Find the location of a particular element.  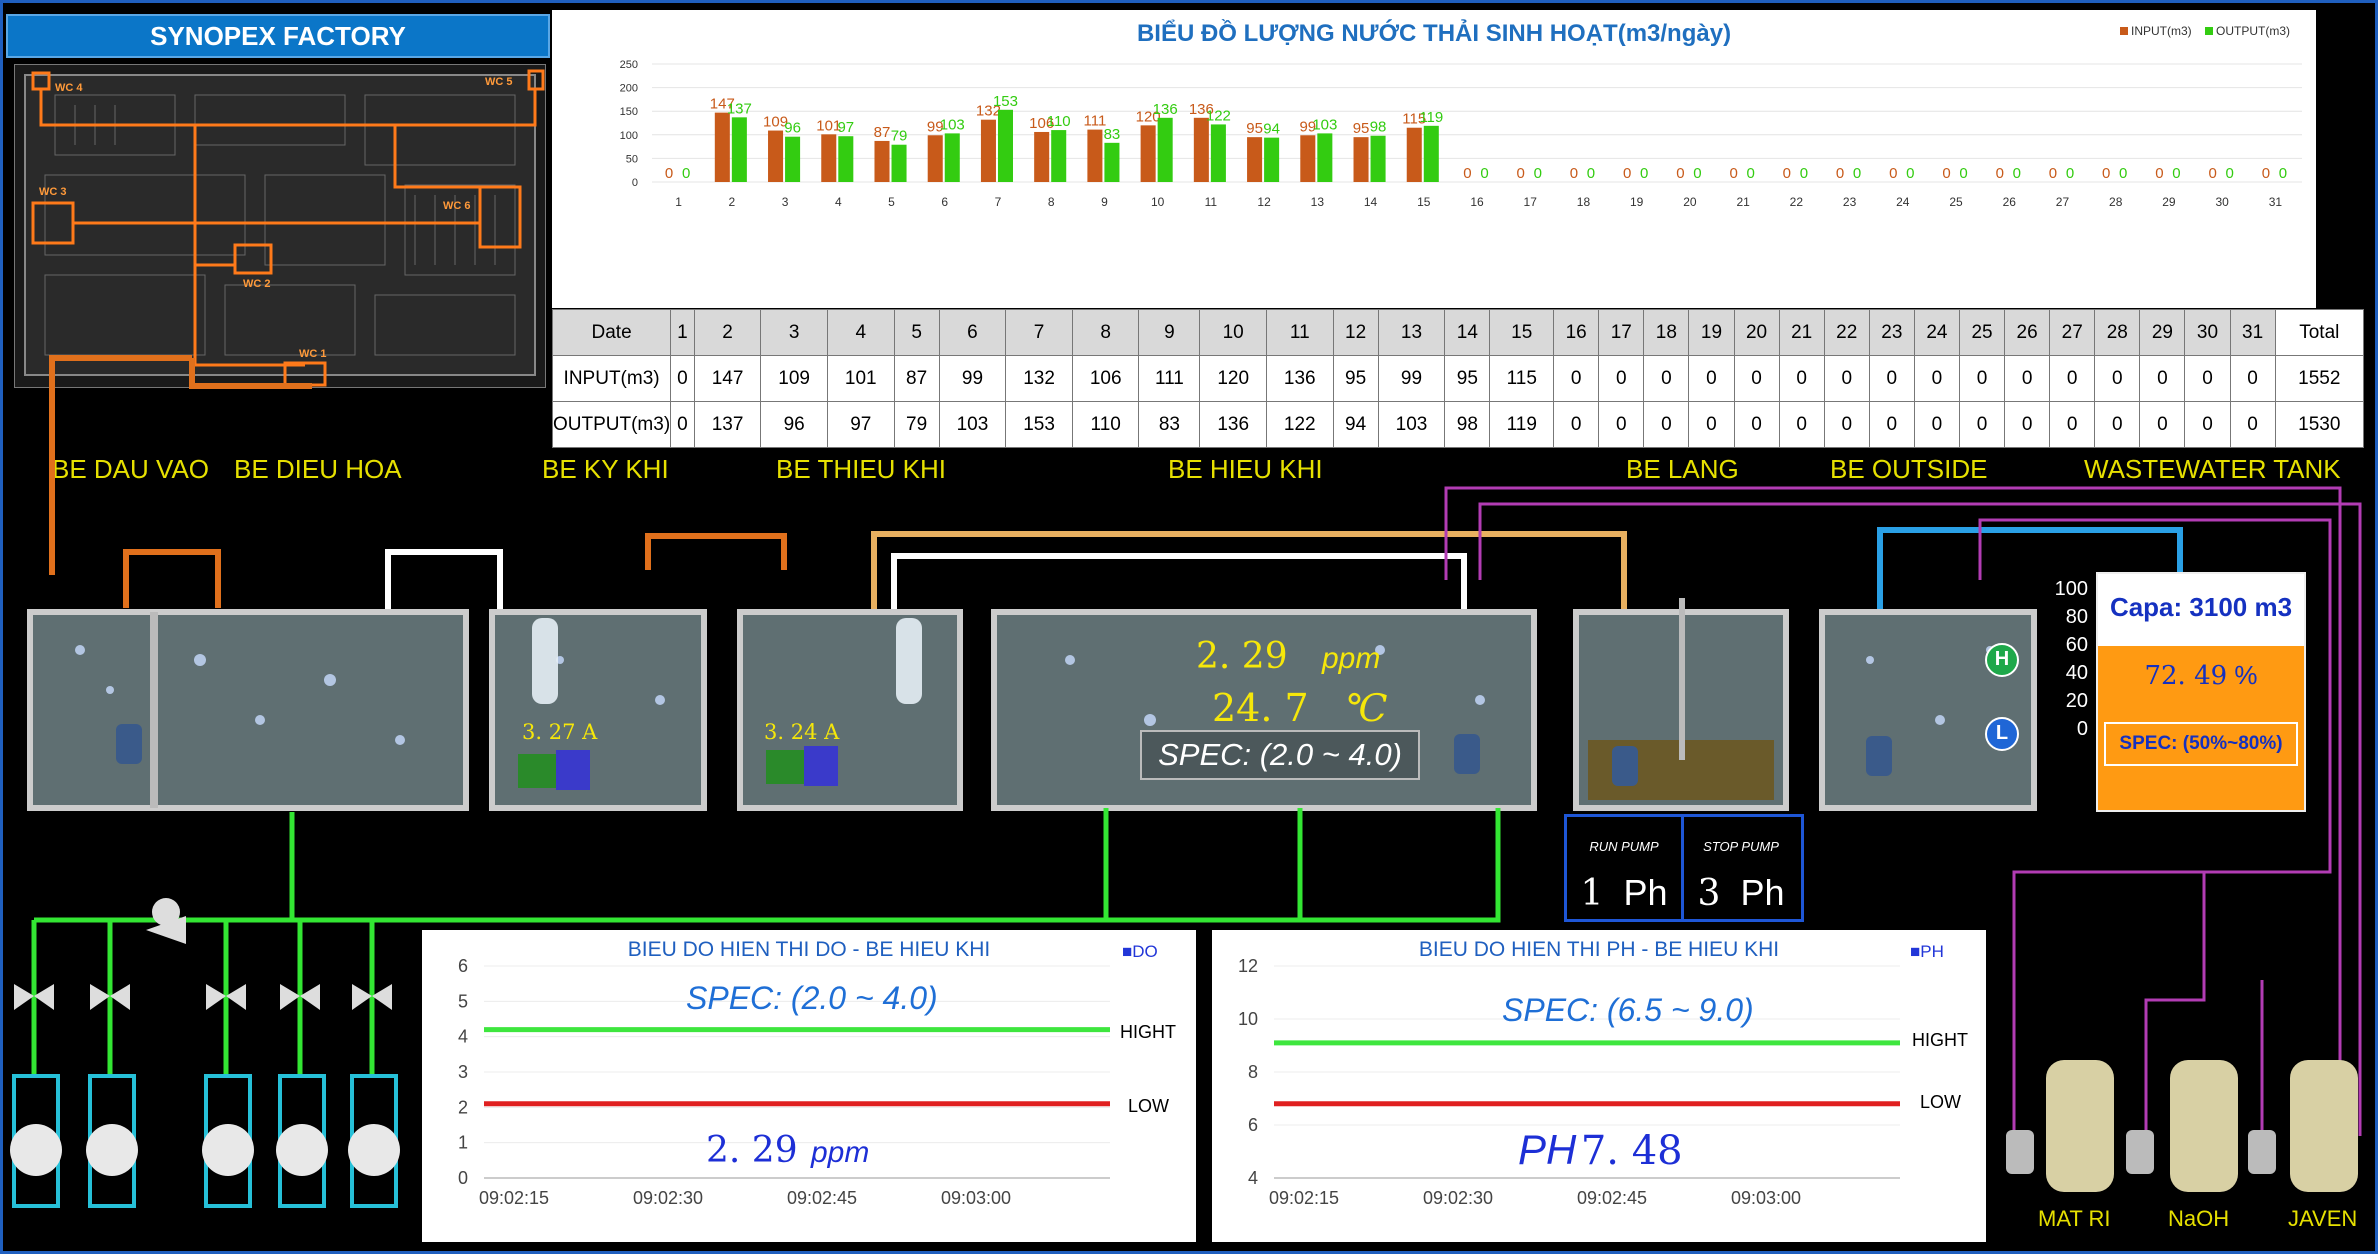

wastewater-level-fill is located at coordinates (2201, 728).